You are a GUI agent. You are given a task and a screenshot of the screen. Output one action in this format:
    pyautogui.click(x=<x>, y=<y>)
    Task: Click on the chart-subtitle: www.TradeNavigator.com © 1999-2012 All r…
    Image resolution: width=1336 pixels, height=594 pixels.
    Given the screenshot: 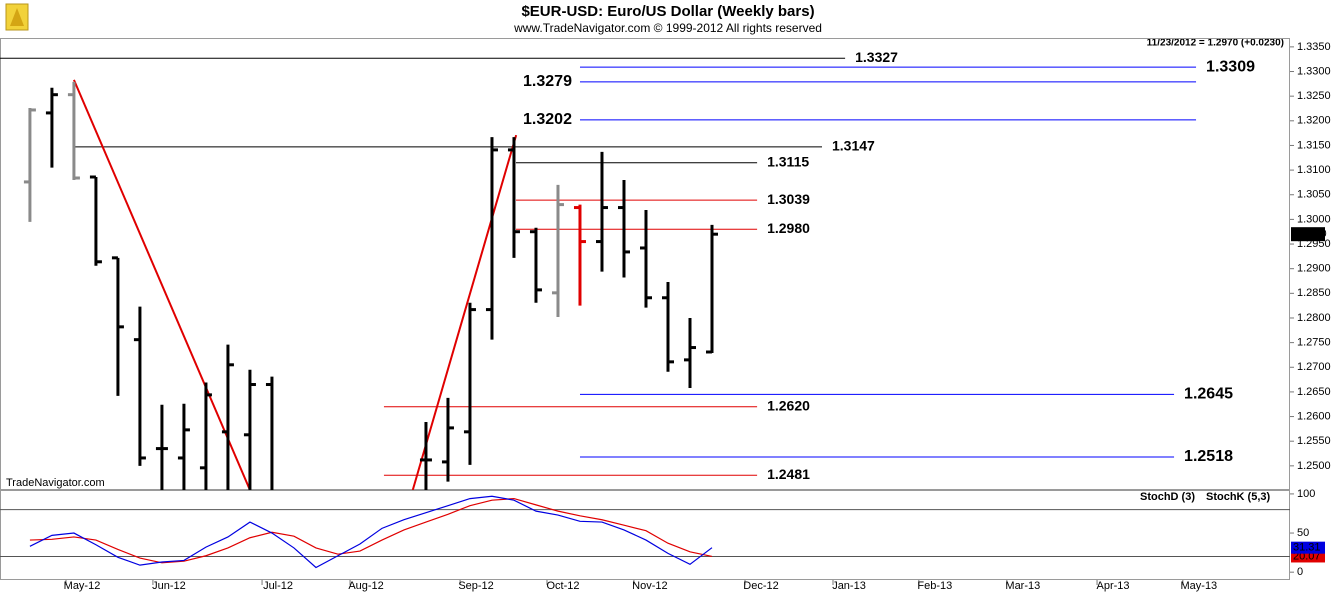 What is the action you would take?
    pyautogui.click(x=667, y=28)
    